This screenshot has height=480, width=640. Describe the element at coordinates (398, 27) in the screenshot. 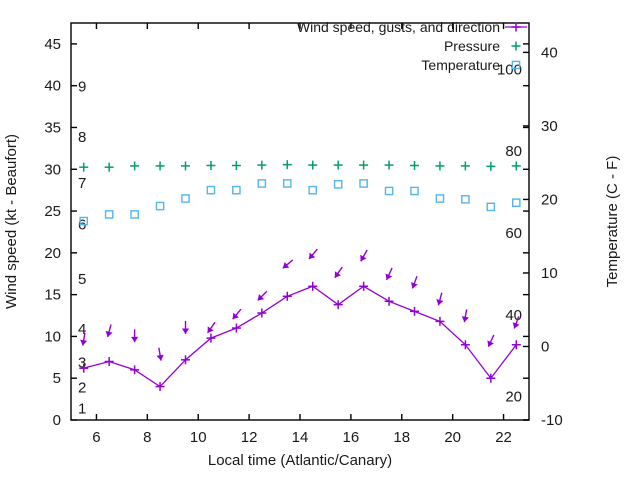

I see `legend-label-wind-speed: Wind speed, gusts, and direction` at that location.